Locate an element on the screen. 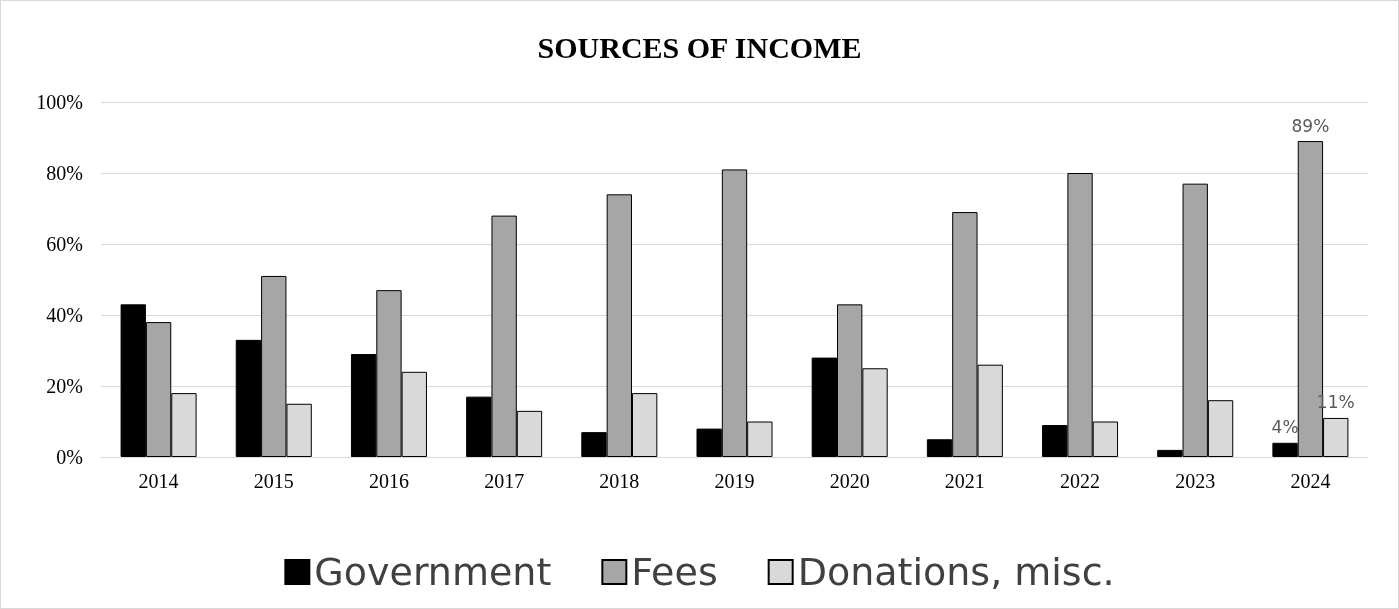  y-tick-label: 0% is located at coordinates (69, 457).